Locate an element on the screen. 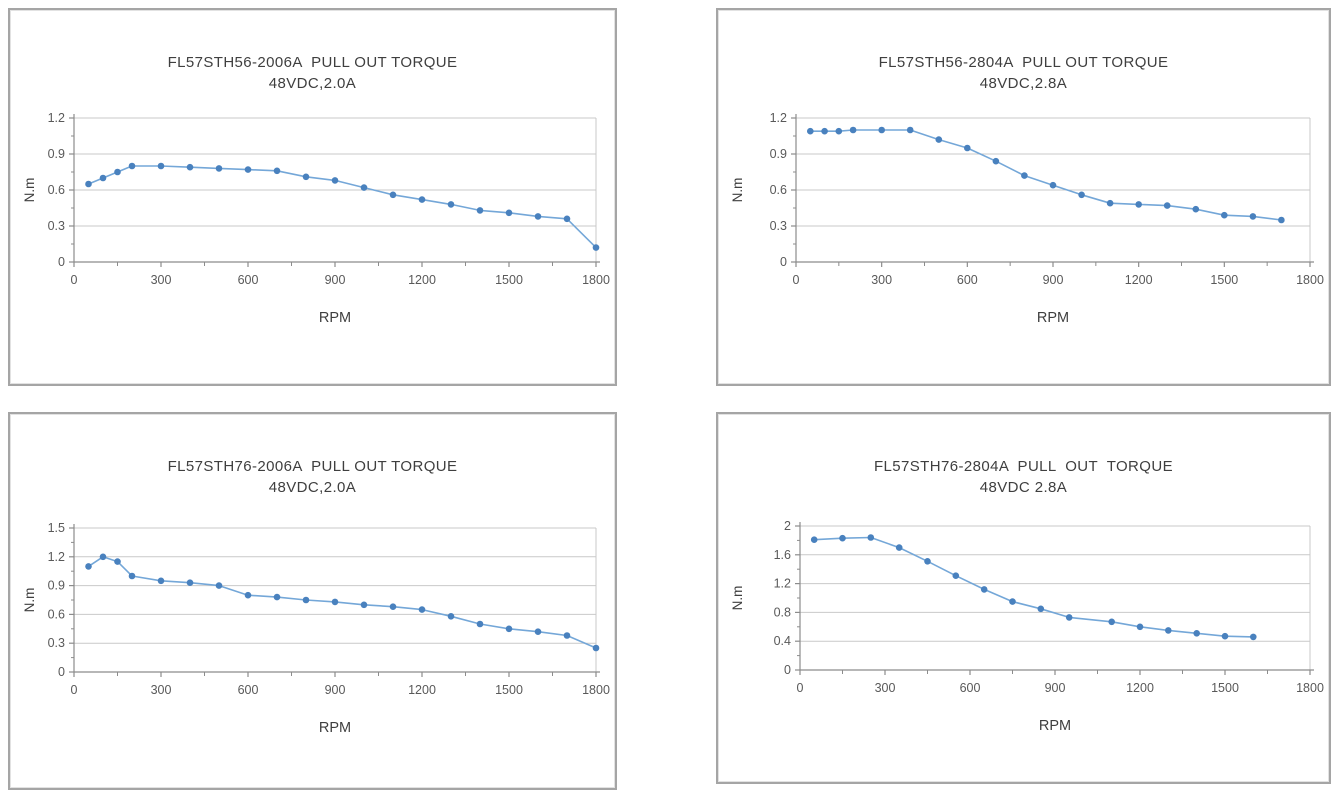 The width and height of the screenshot is (1339, 792). svg-text: 1.5 is located at coordinates (56, 528).